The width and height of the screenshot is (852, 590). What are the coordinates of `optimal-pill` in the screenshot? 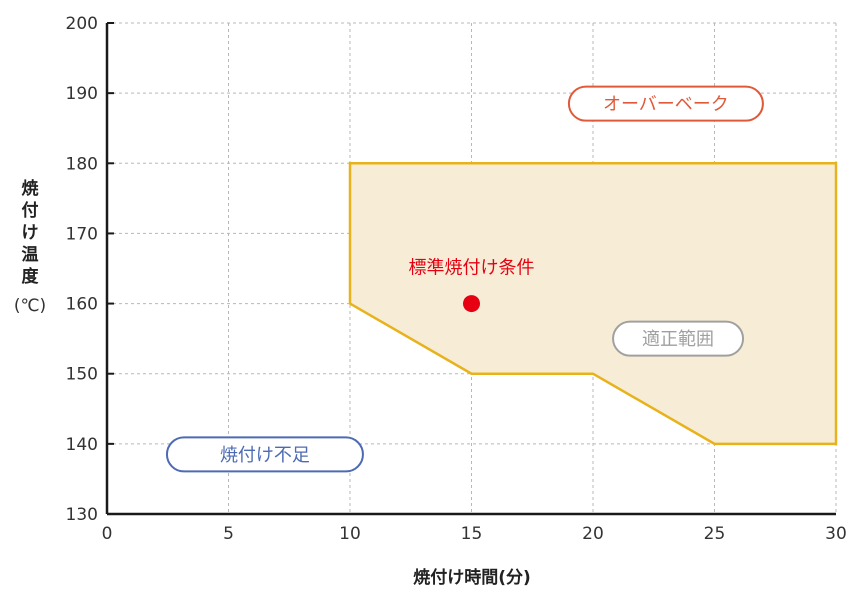 It's located at (678, 338).